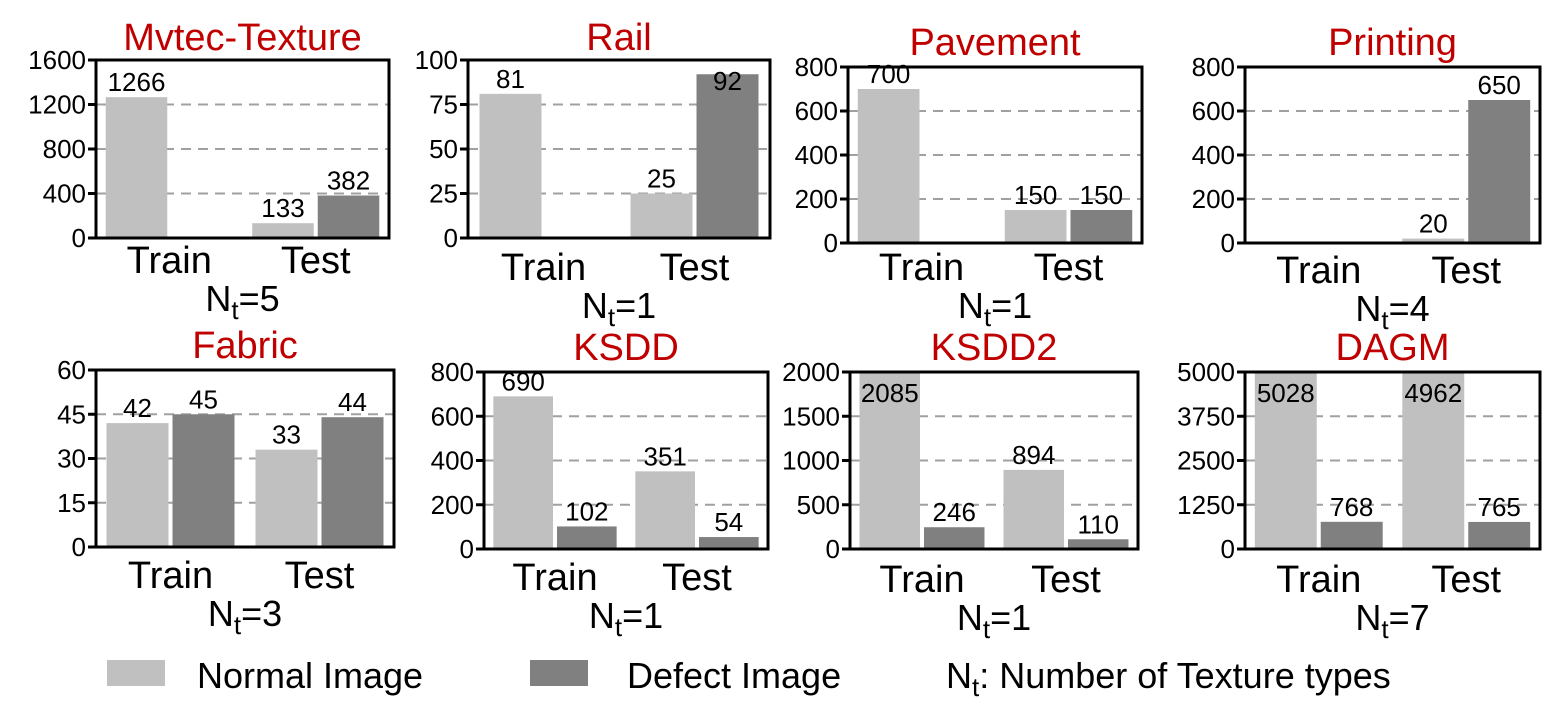 The image size is (1546, 721). What do you see at coordinates (443, 105) in the screenshot?
I see `y-tick-label: 75` at bounding box center [443, 105].